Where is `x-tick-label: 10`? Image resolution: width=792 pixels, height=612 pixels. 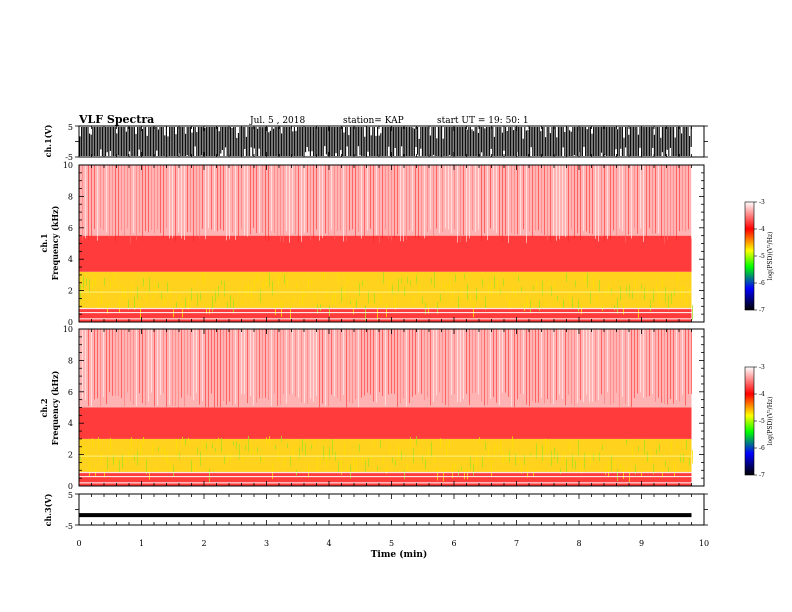 x-tick-label: 10 is located at coordinates (704, 543).